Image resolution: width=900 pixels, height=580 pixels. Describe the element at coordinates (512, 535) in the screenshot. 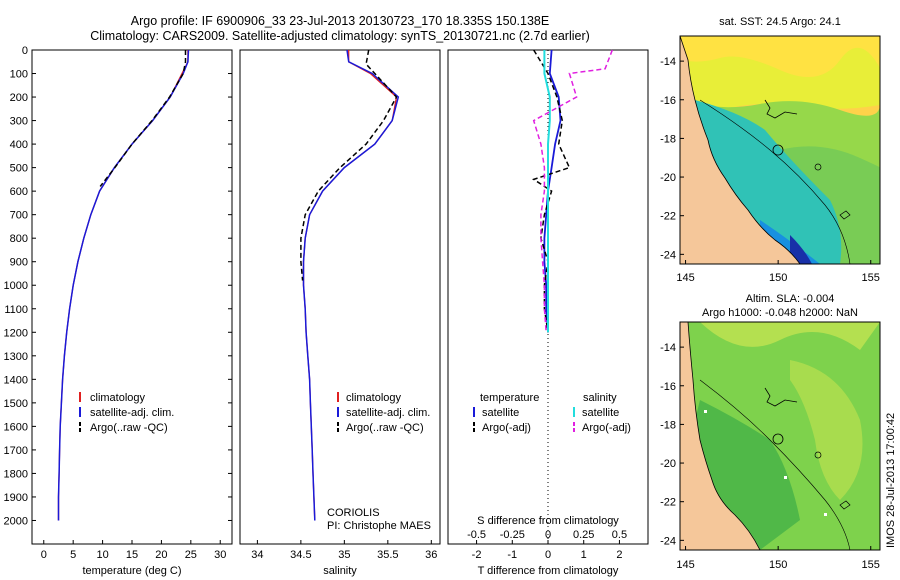

I see `x-tick-label: -0.25` at that location.